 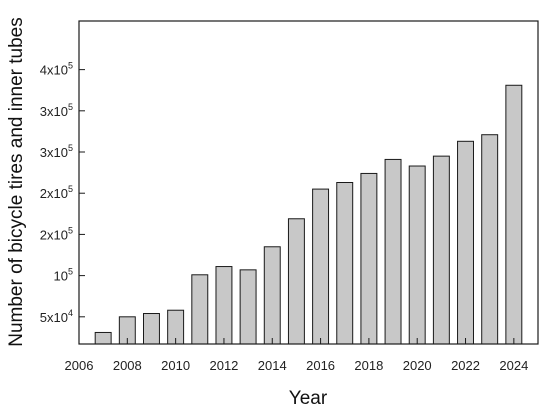 I want to click on x-tick-label: 2020, so click(x=417, y=365).